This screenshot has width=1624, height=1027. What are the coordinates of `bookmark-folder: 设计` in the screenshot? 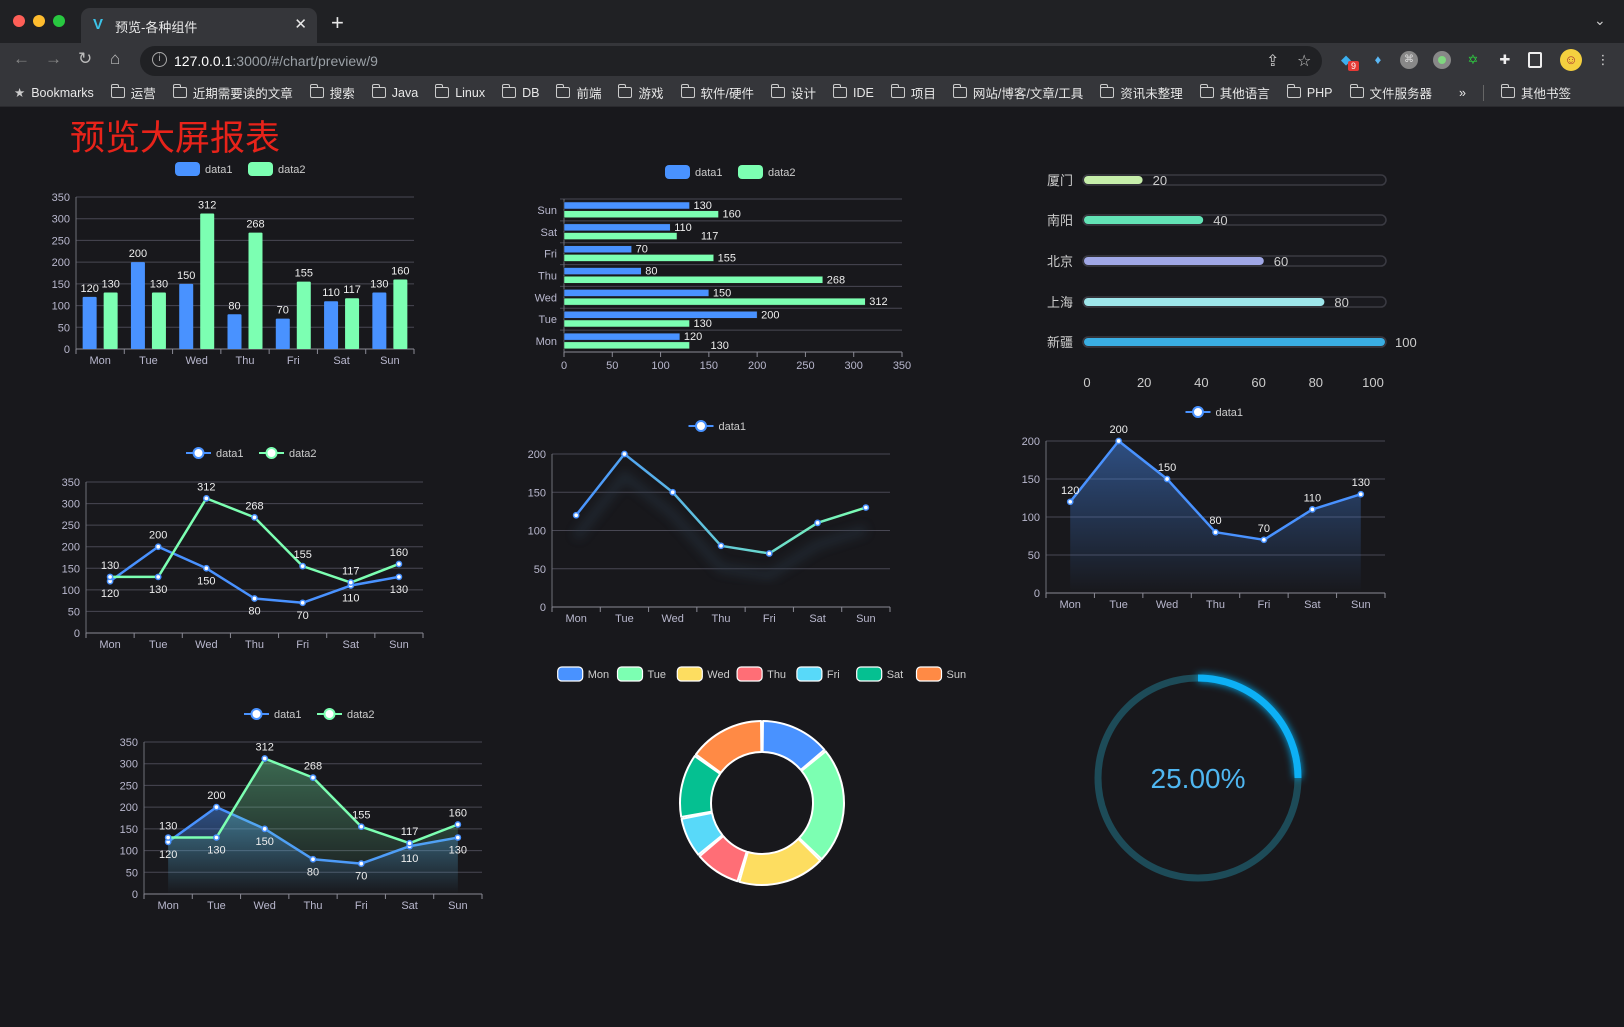 It's located at (793, 92).